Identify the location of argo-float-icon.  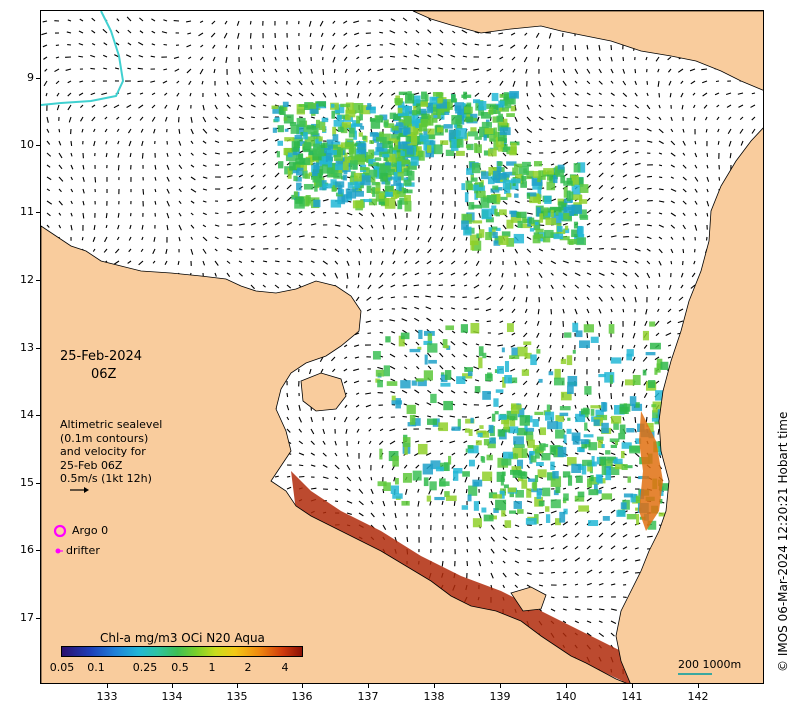
(60, 531).